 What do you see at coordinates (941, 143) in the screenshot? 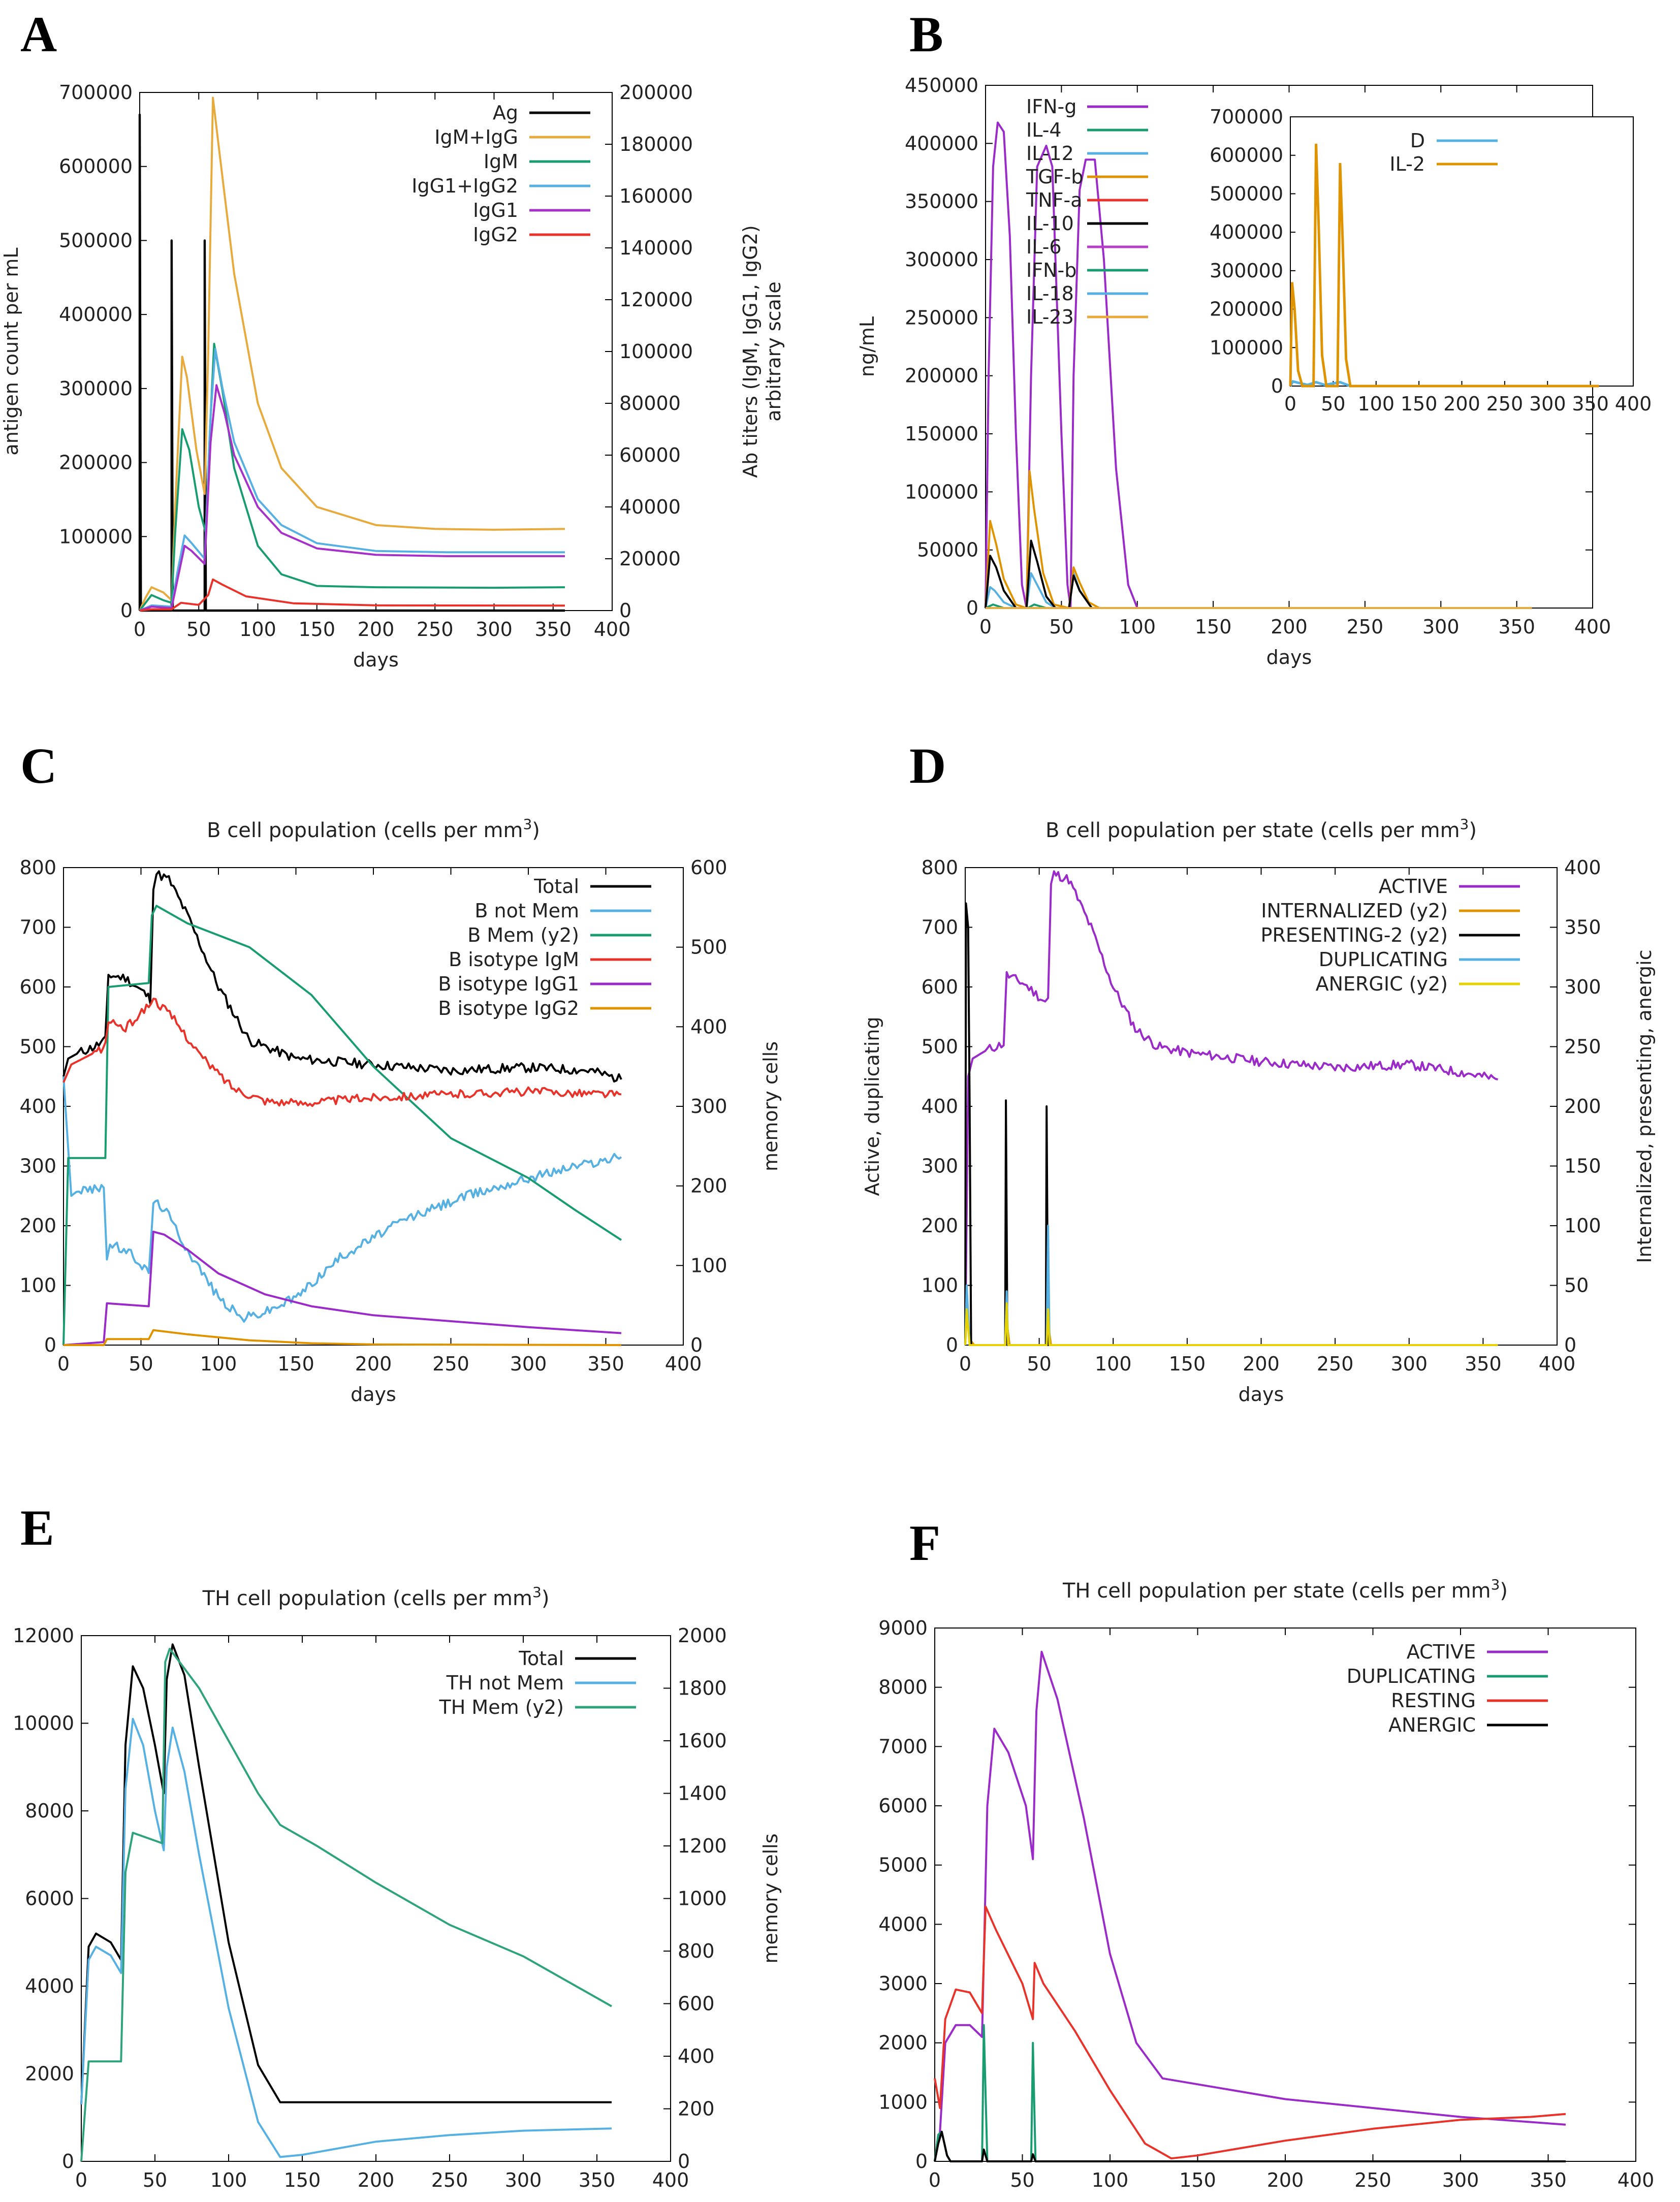
I see `b-ytick-label: 400000` at bounding box center [941, 143].